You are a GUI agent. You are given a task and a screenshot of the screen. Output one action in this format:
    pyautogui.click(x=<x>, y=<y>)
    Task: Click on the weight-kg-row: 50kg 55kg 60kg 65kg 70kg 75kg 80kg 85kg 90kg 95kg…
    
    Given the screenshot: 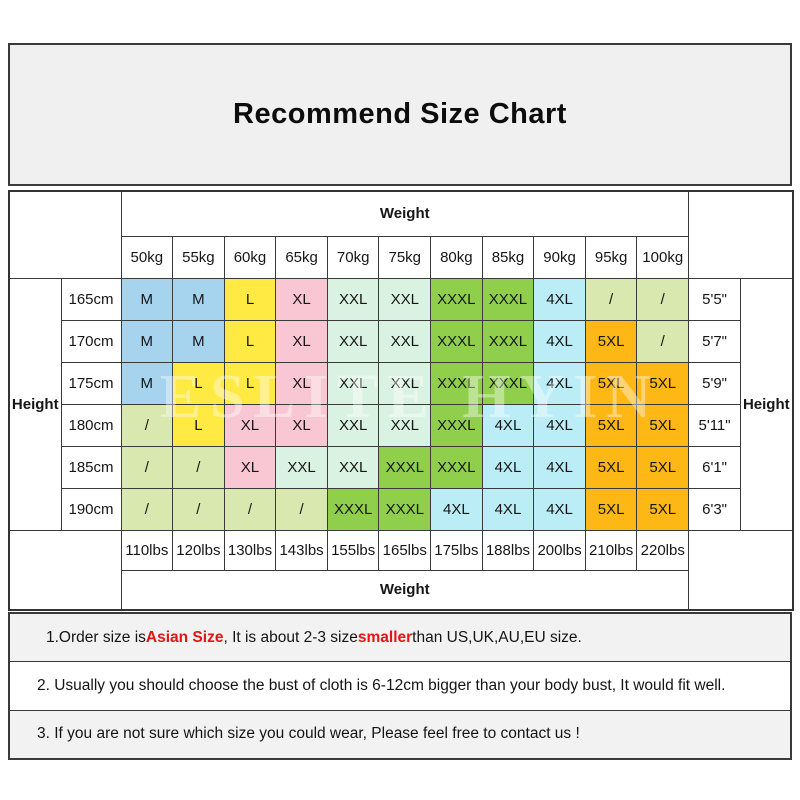 What is the action you would take?
    pyautogui.click(x=401, y=257)
    